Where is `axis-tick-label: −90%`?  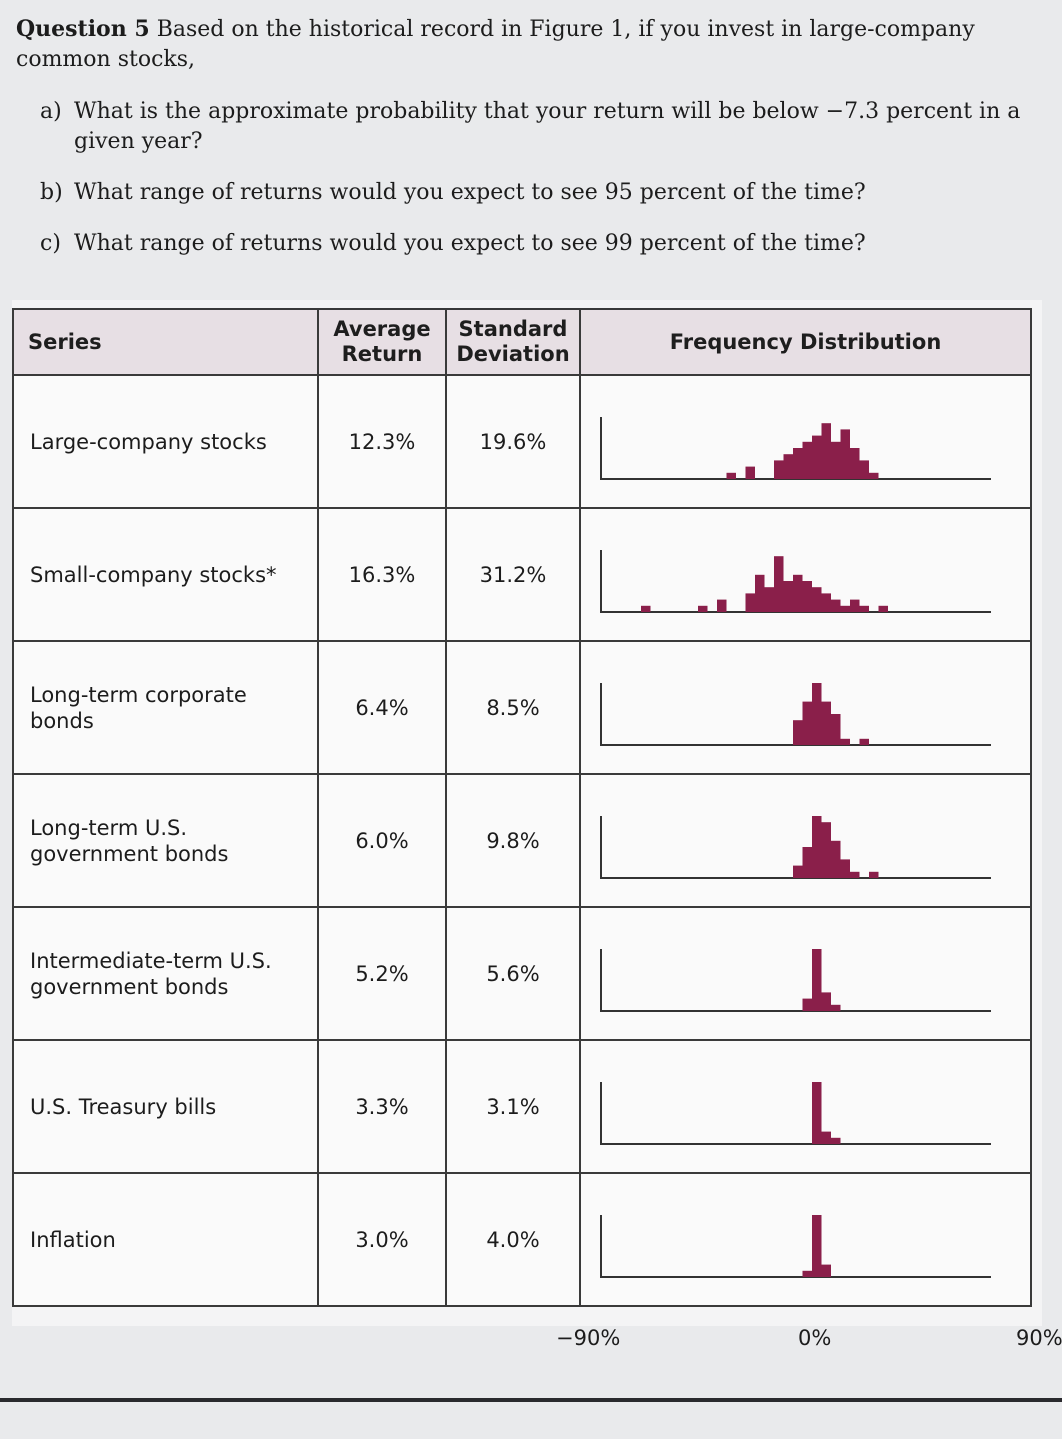
axis-tick-label: −90% is located at coordinates (588, 1338).